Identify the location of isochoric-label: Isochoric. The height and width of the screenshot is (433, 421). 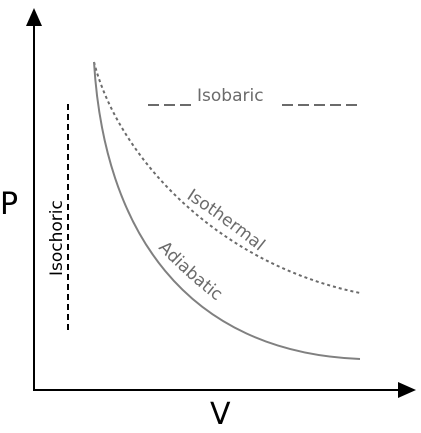
(57, 238).